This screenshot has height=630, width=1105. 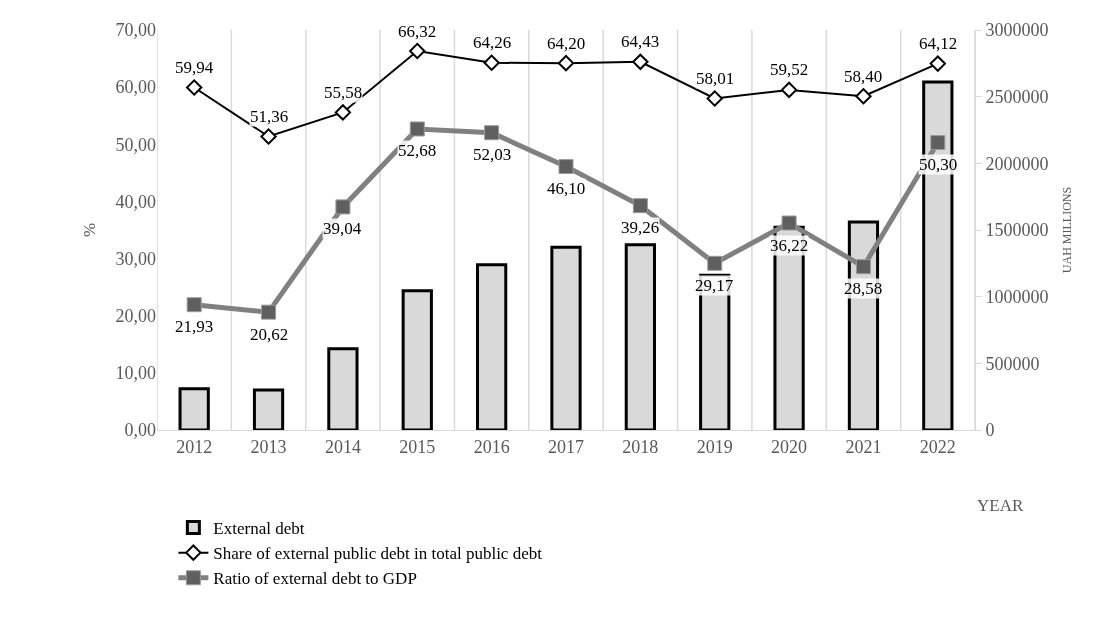 What do you see at coordinates (135, 201) in the screenshot?
I see `y-tick-label: 40,00` at bounding box center [135, 201].